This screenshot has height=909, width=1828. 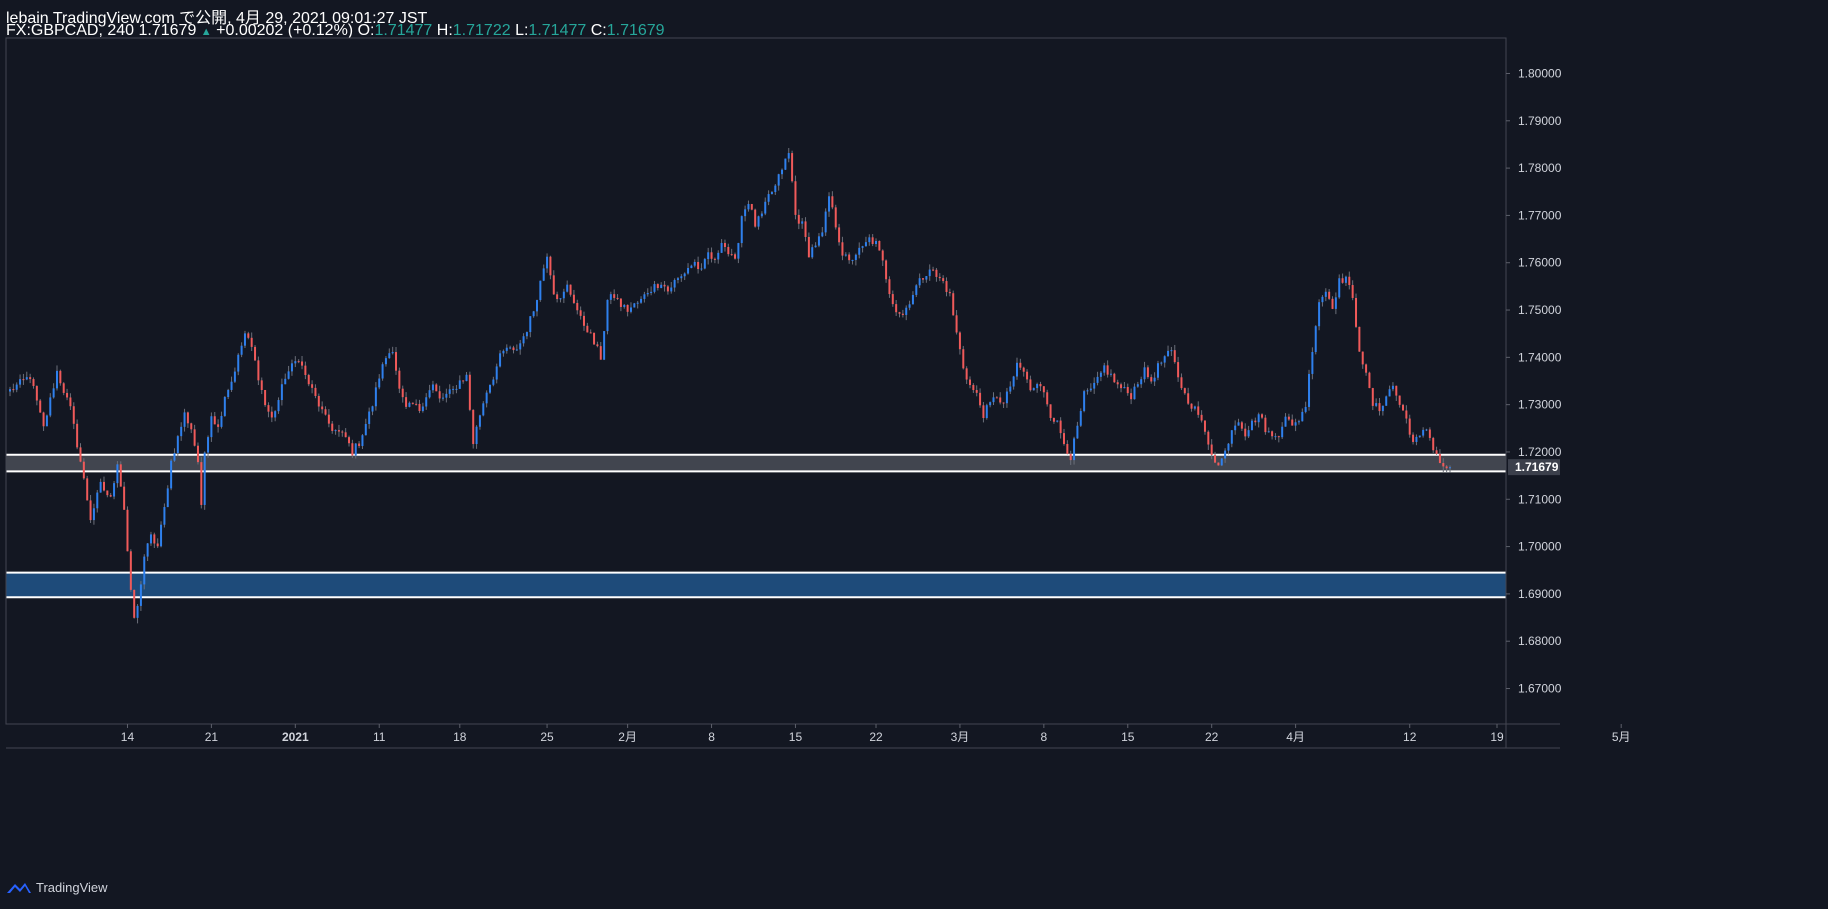 What do you see at coordinates (960, 737) in the screenshot?
I see `x-tick-label: 3月` at bounding box center [960, 737].